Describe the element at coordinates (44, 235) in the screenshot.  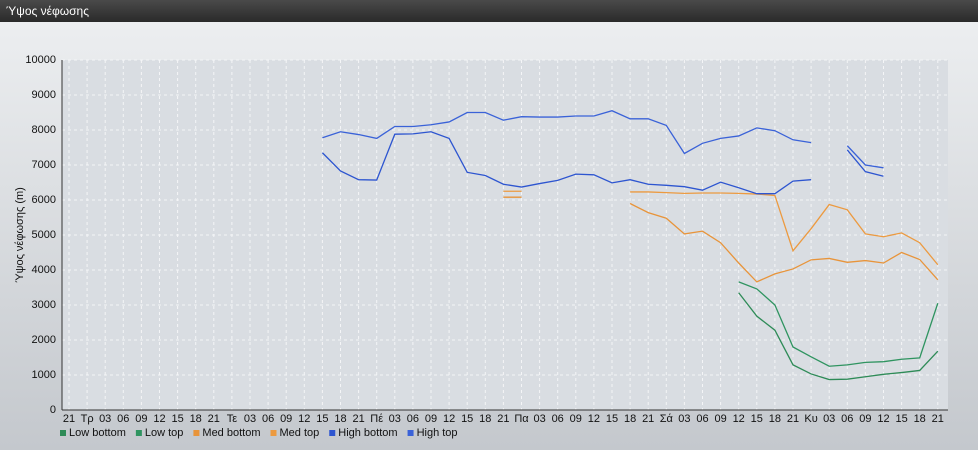
I see `y-tick-label: 5000` at that location.